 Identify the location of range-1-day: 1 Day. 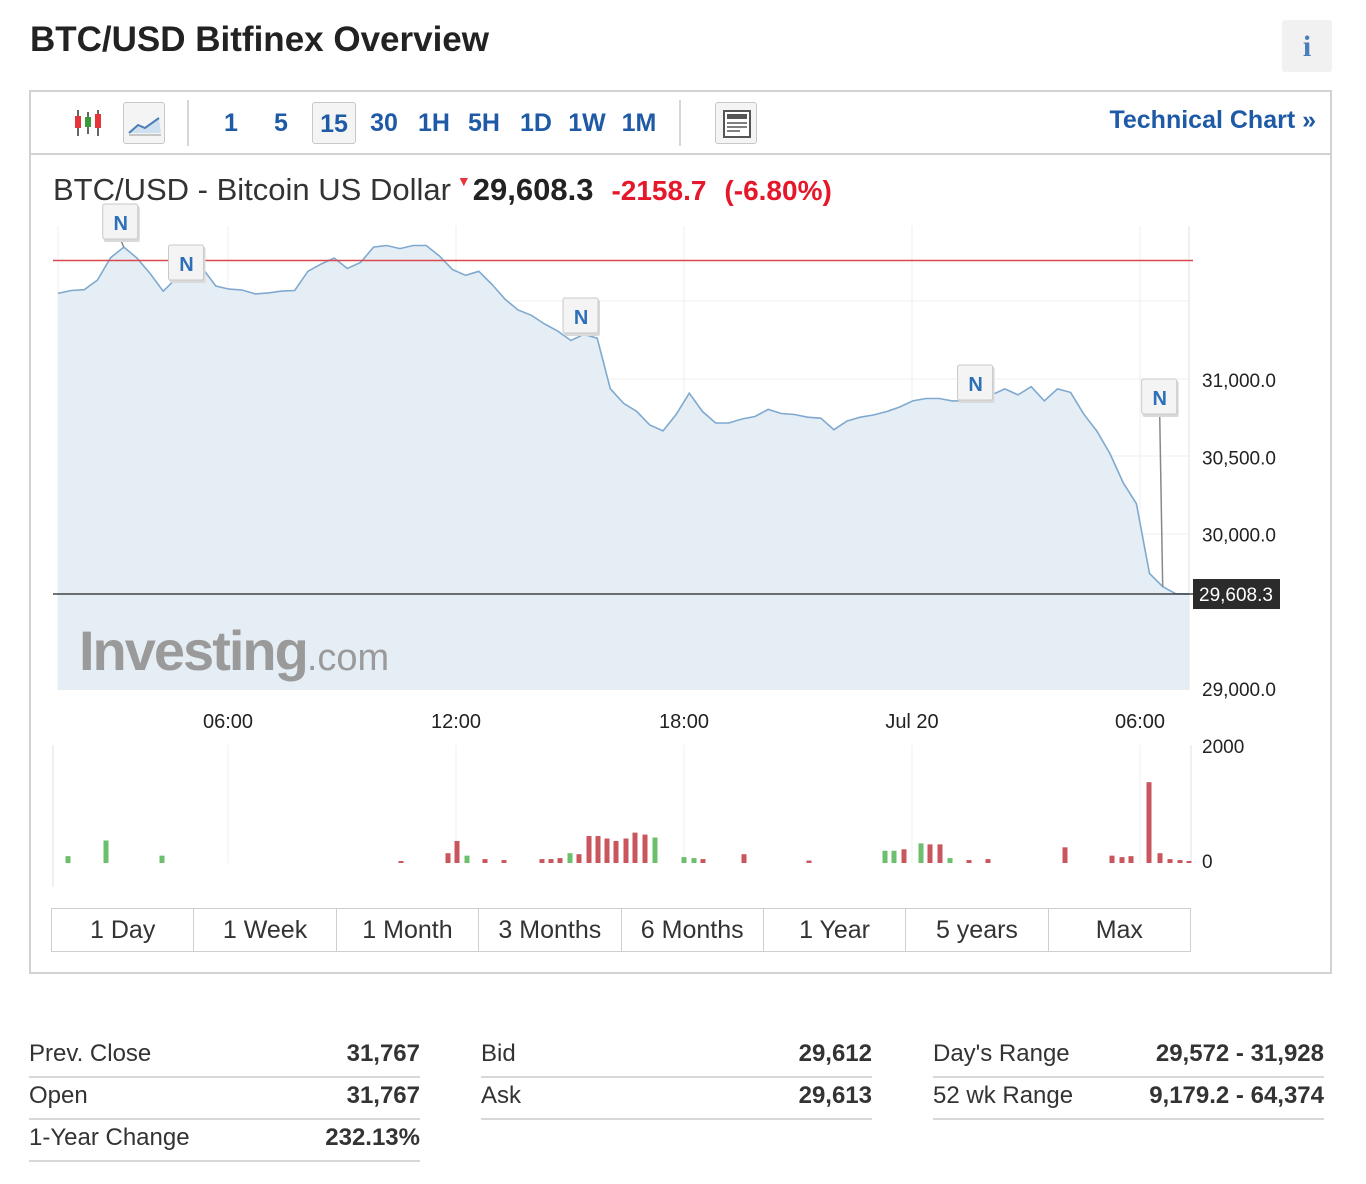
(123, 930).